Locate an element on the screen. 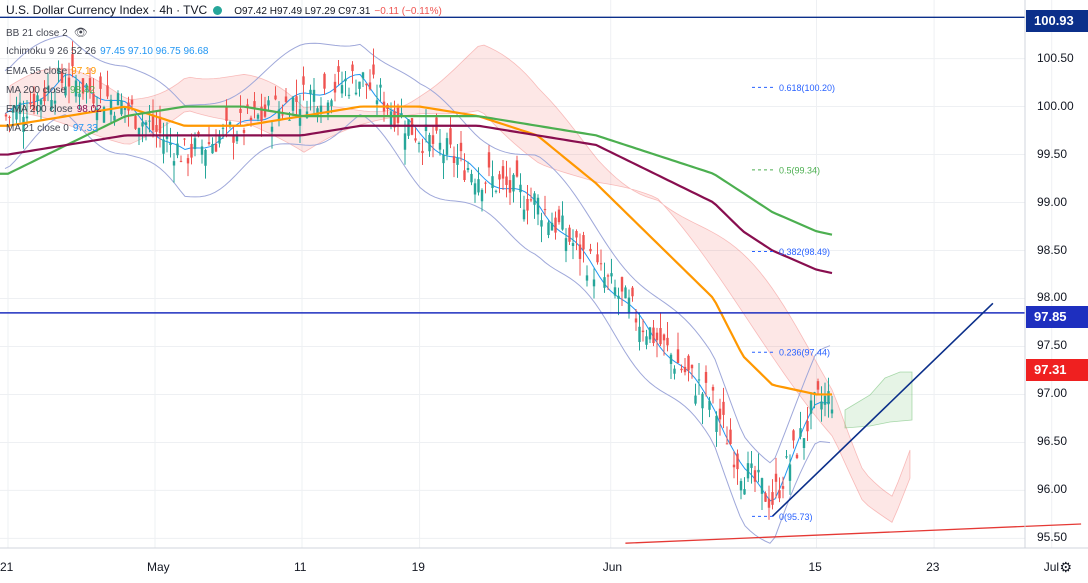  eye-icon: 👁 is located at coordinates (80, 33).